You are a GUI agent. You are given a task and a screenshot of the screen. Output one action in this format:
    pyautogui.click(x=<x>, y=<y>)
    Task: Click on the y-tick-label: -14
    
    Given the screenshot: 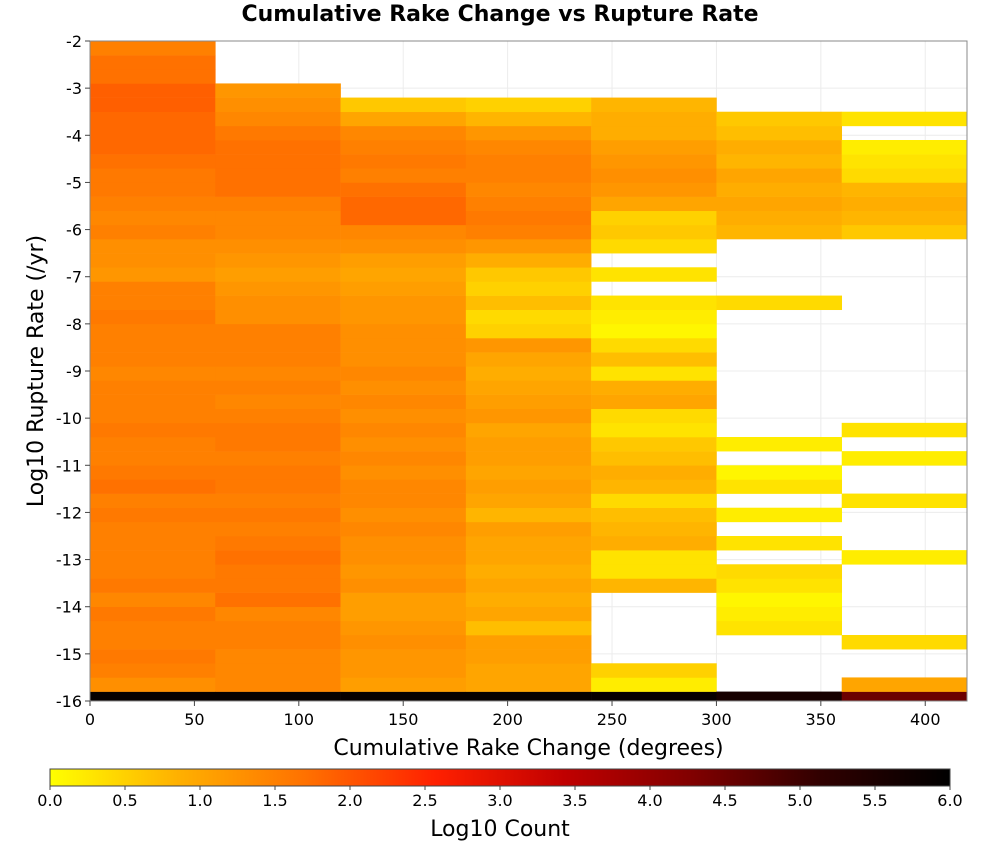 What is the action you would take?
    pyautogui.click(x=69, y=607)
    